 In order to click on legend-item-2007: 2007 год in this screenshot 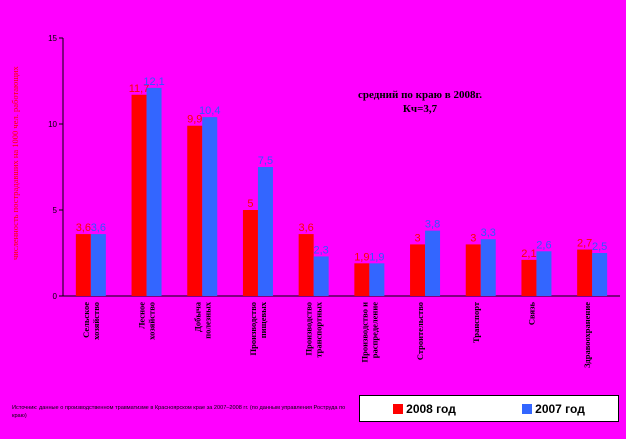, I will do `click(553, 409)`.